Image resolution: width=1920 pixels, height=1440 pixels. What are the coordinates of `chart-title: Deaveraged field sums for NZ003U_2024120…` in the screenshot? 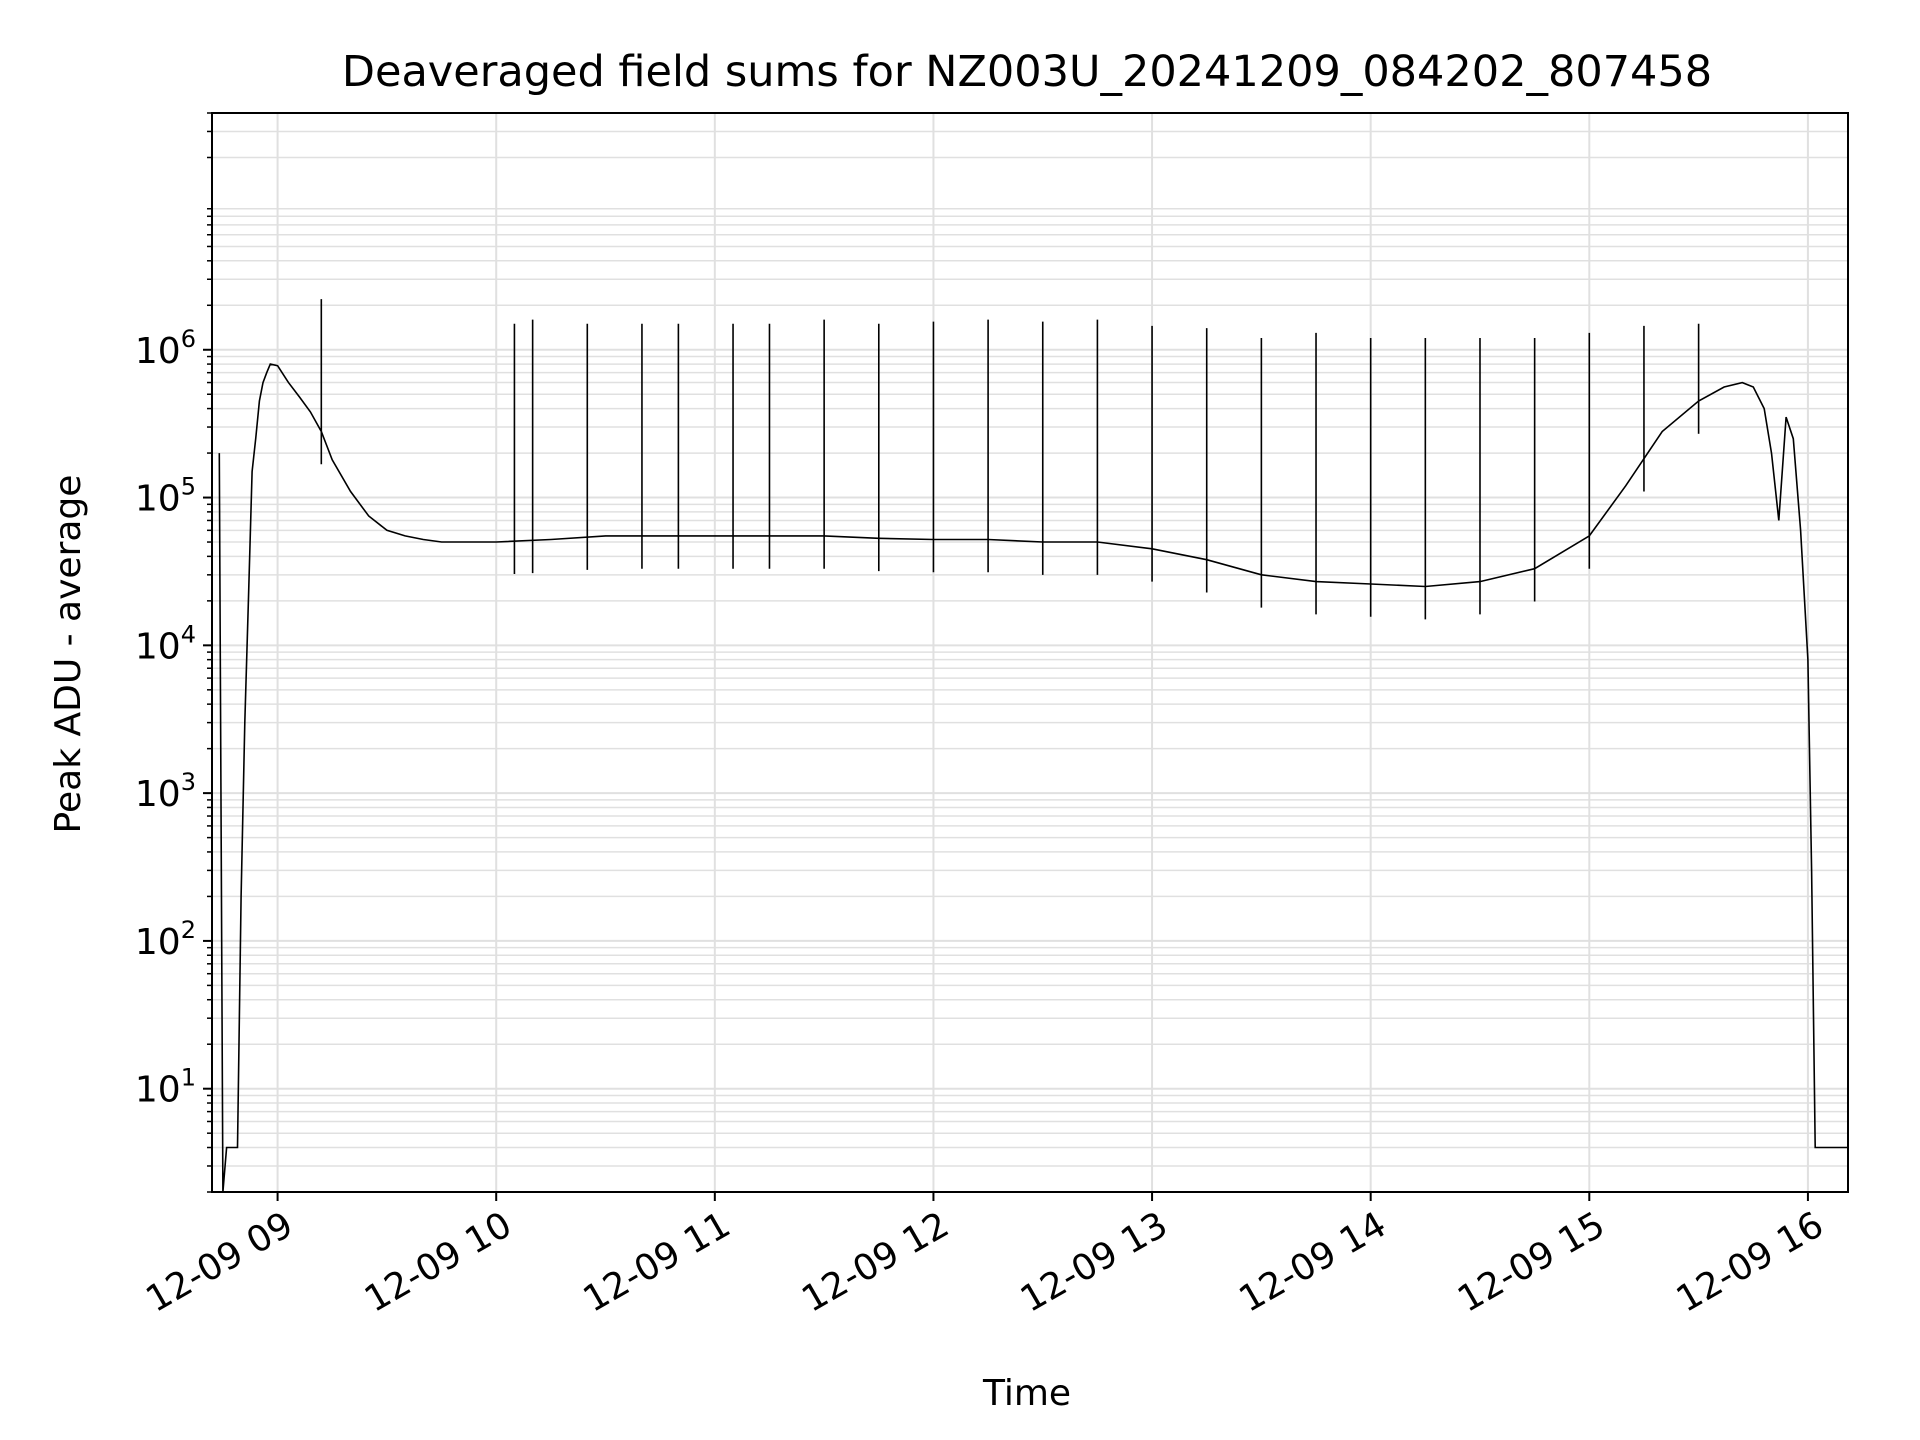 It's located at (1027, 72).